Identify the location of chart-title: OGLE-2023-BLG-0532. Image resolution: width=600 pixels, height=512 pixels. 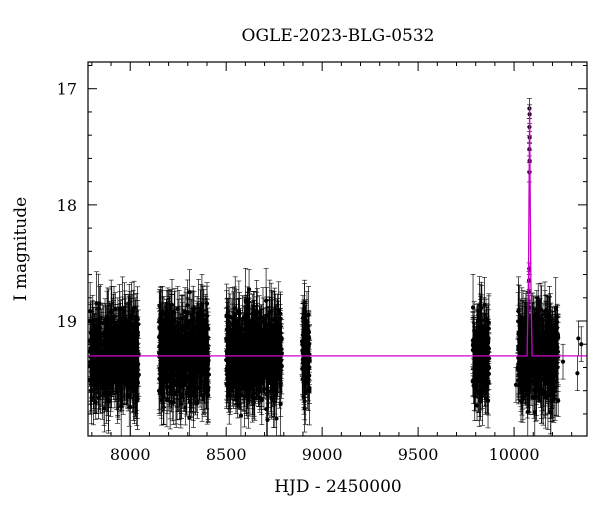
(338, 36).